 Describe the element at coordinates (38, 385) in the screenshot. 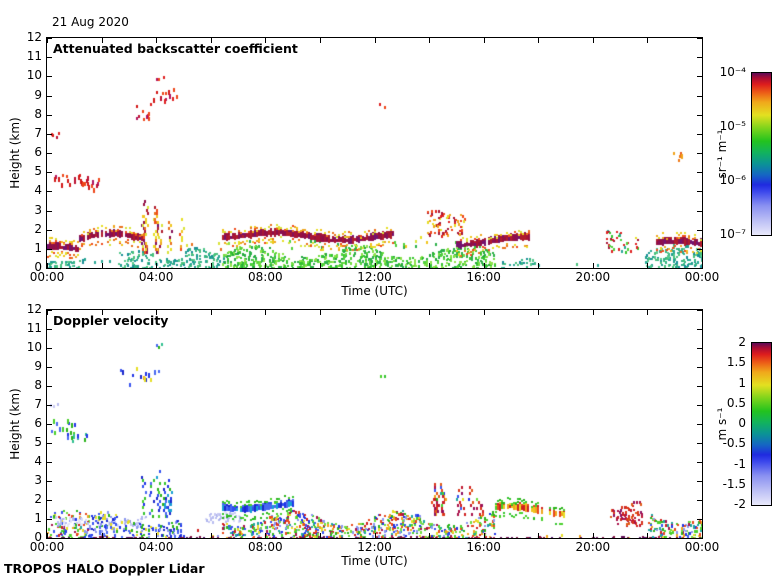

I see `y-tick-label: 8` at that location.